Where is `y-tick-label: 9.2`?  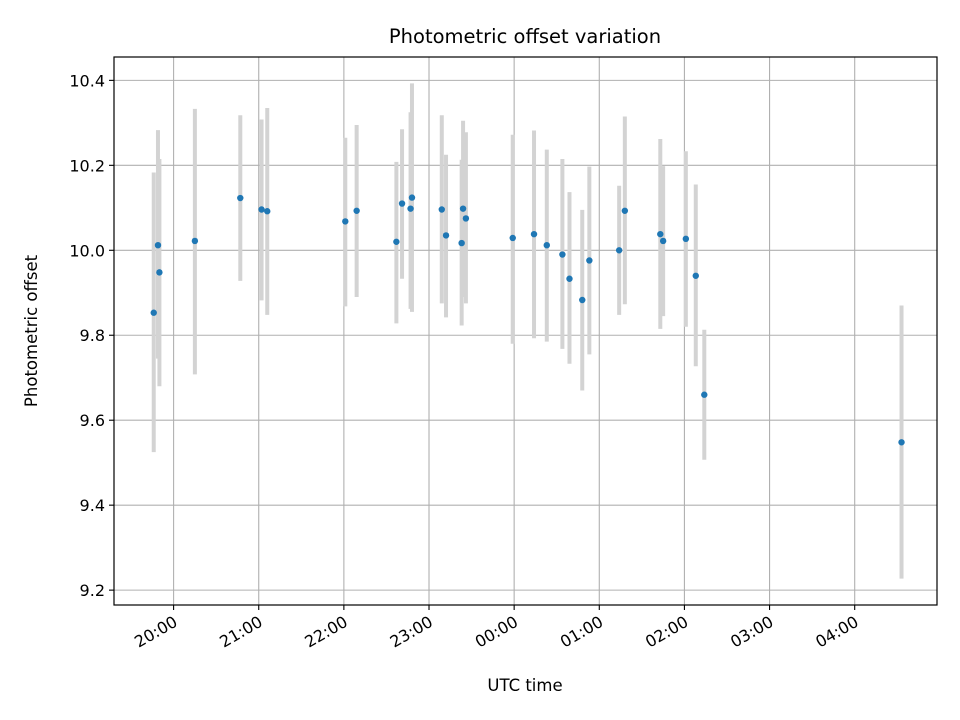 y-tick-label: 9.2 is located at coordinates (92, 590).